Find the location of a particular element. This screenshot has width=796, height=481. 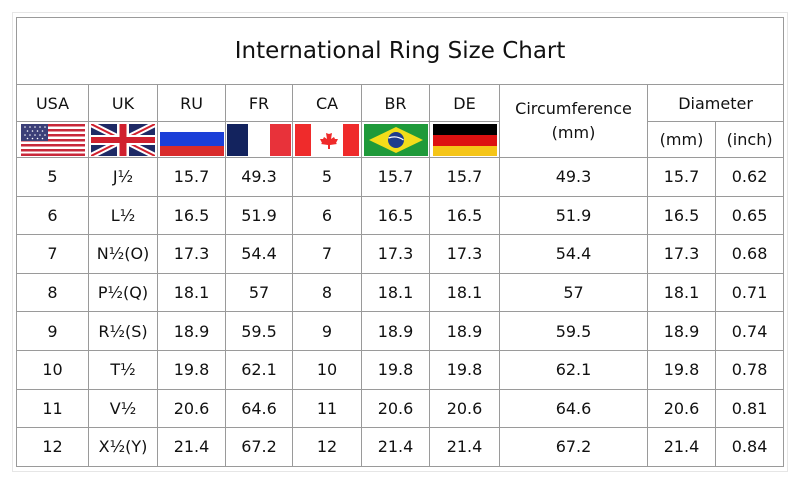

cell-diameter-mm: 21.4 is located at coordinates (681, 447).